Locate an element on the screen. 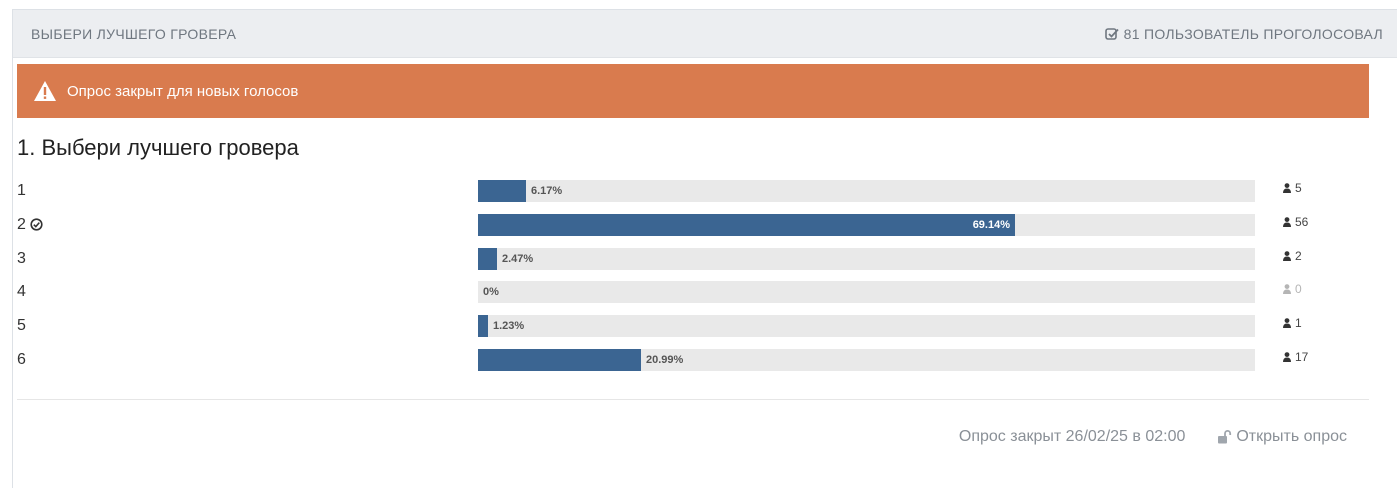 Image resolution: width=1397 pixels, height=488 pixels. progress-track: 6.17% is located at coordinates (866, 191).